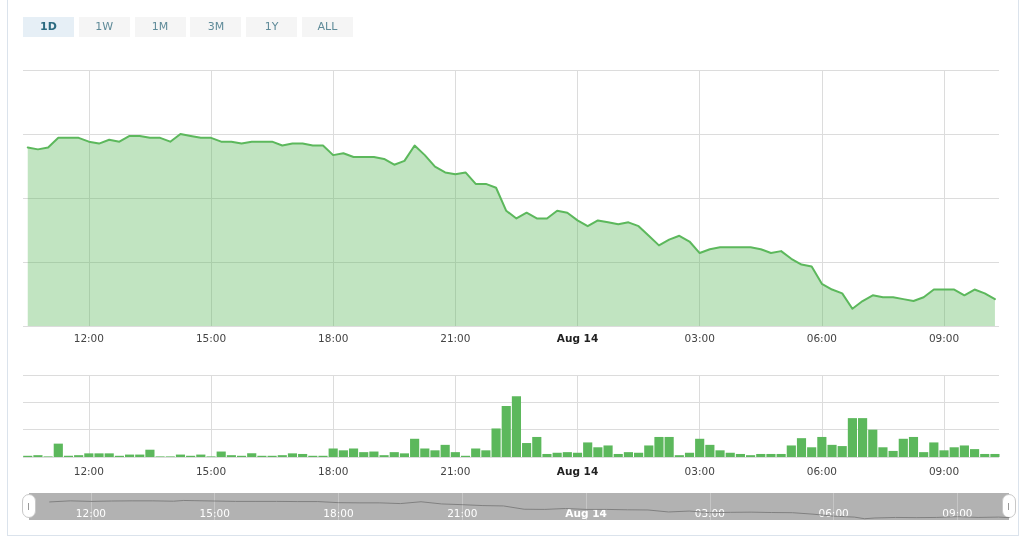 Image resolution: width=1024 pixels, height=541 pixels. Describe the element at coordinates (160, 27) in the screenshot. I see `range-button: 1M` at that location.